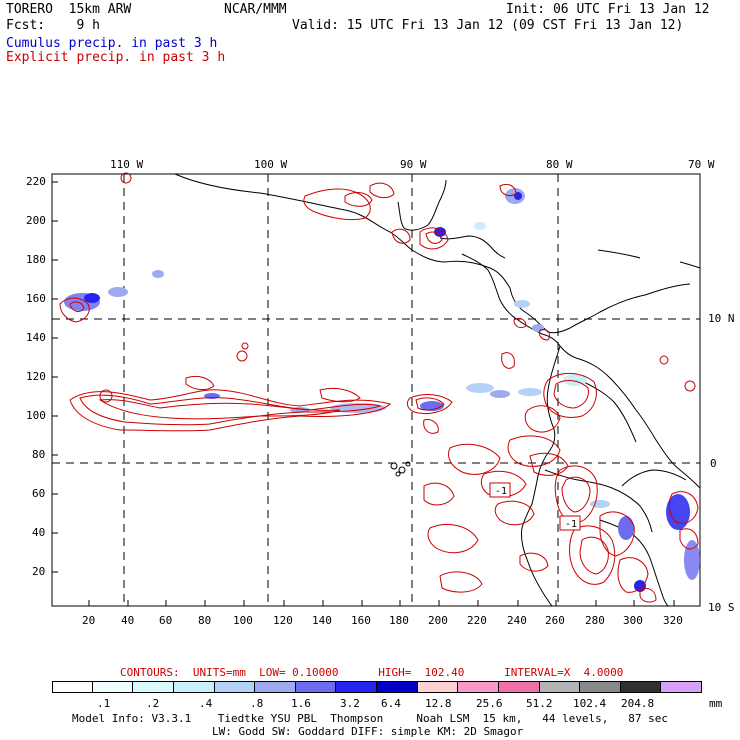 The image size is (740, 740). Describe the element at coordinates (539, 703) in the screenshot. I see `colorbar-label: 51.2` at that location.